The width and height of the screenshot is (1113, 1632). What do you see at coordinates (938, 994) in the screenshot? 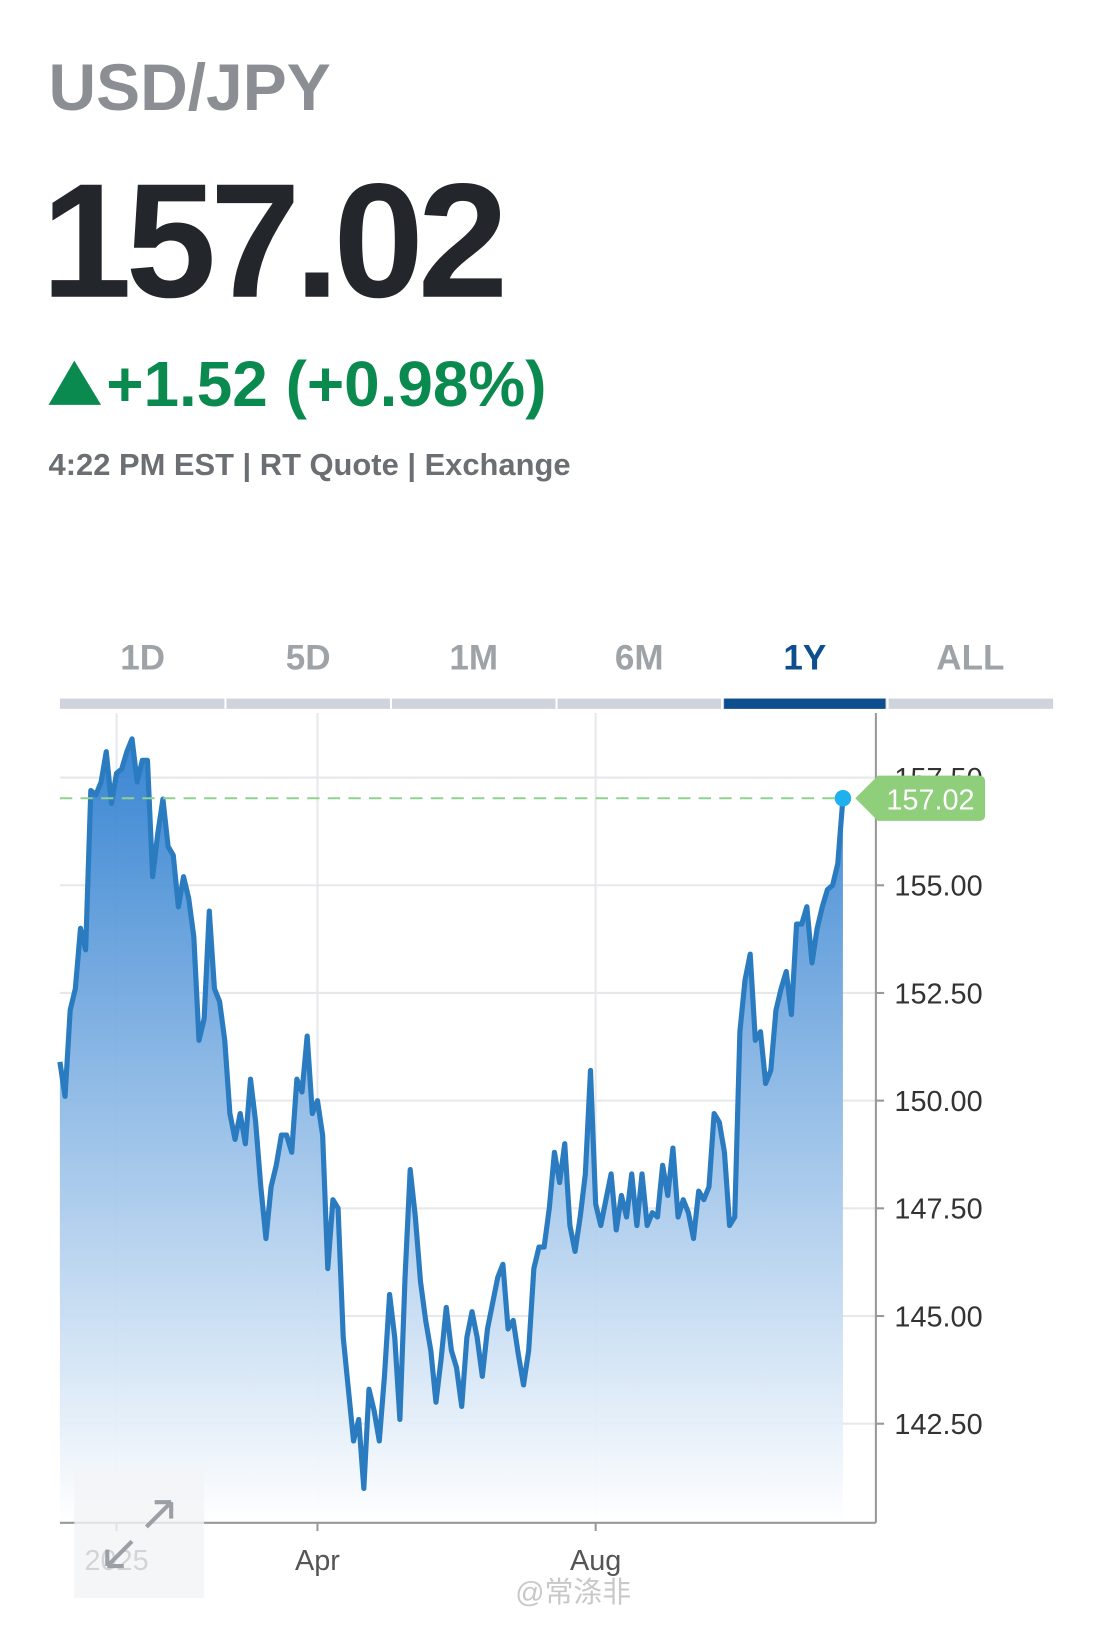
I see `y-tick-label: 152.50` at bounding box center [938, 994].